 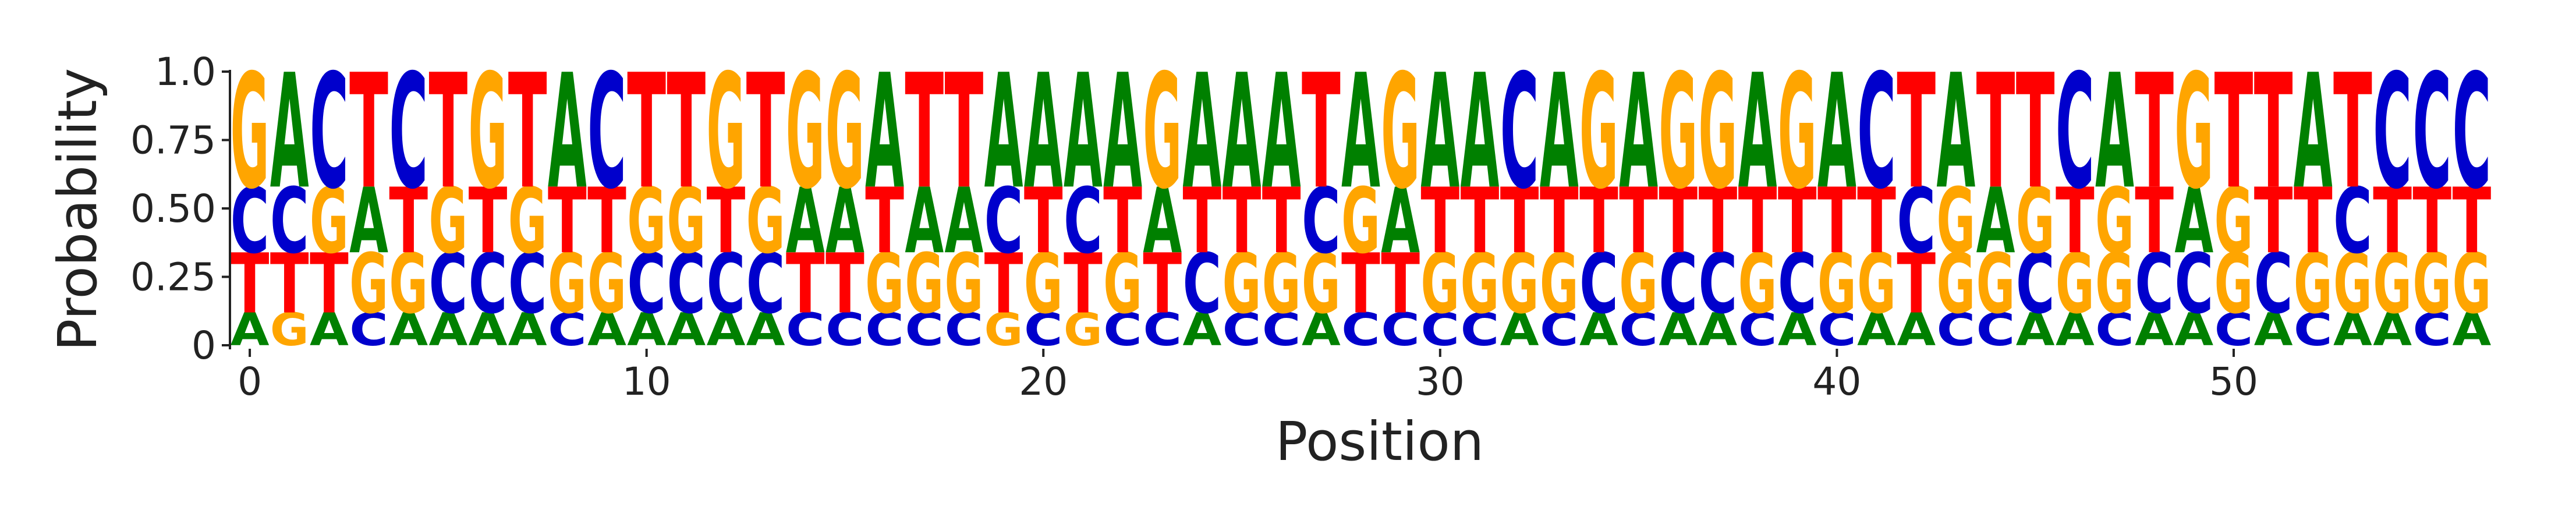 I want to click on y-tick-label: 0.50, so click(x=173, y=208).